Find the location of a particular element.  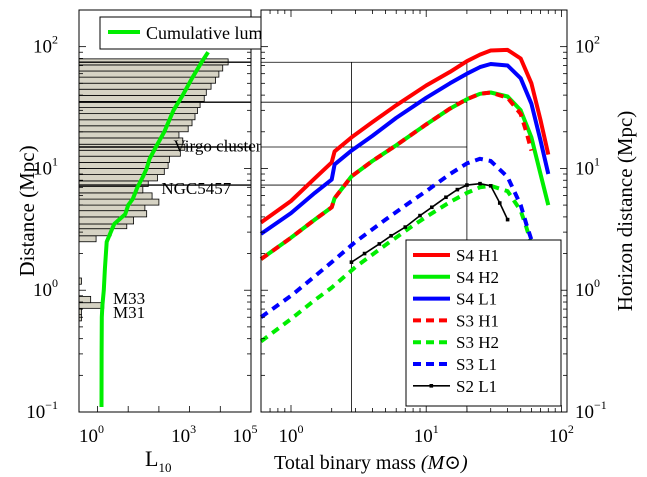

right-y-tick-label: 10⁰ is located at coordinates (587, 288).